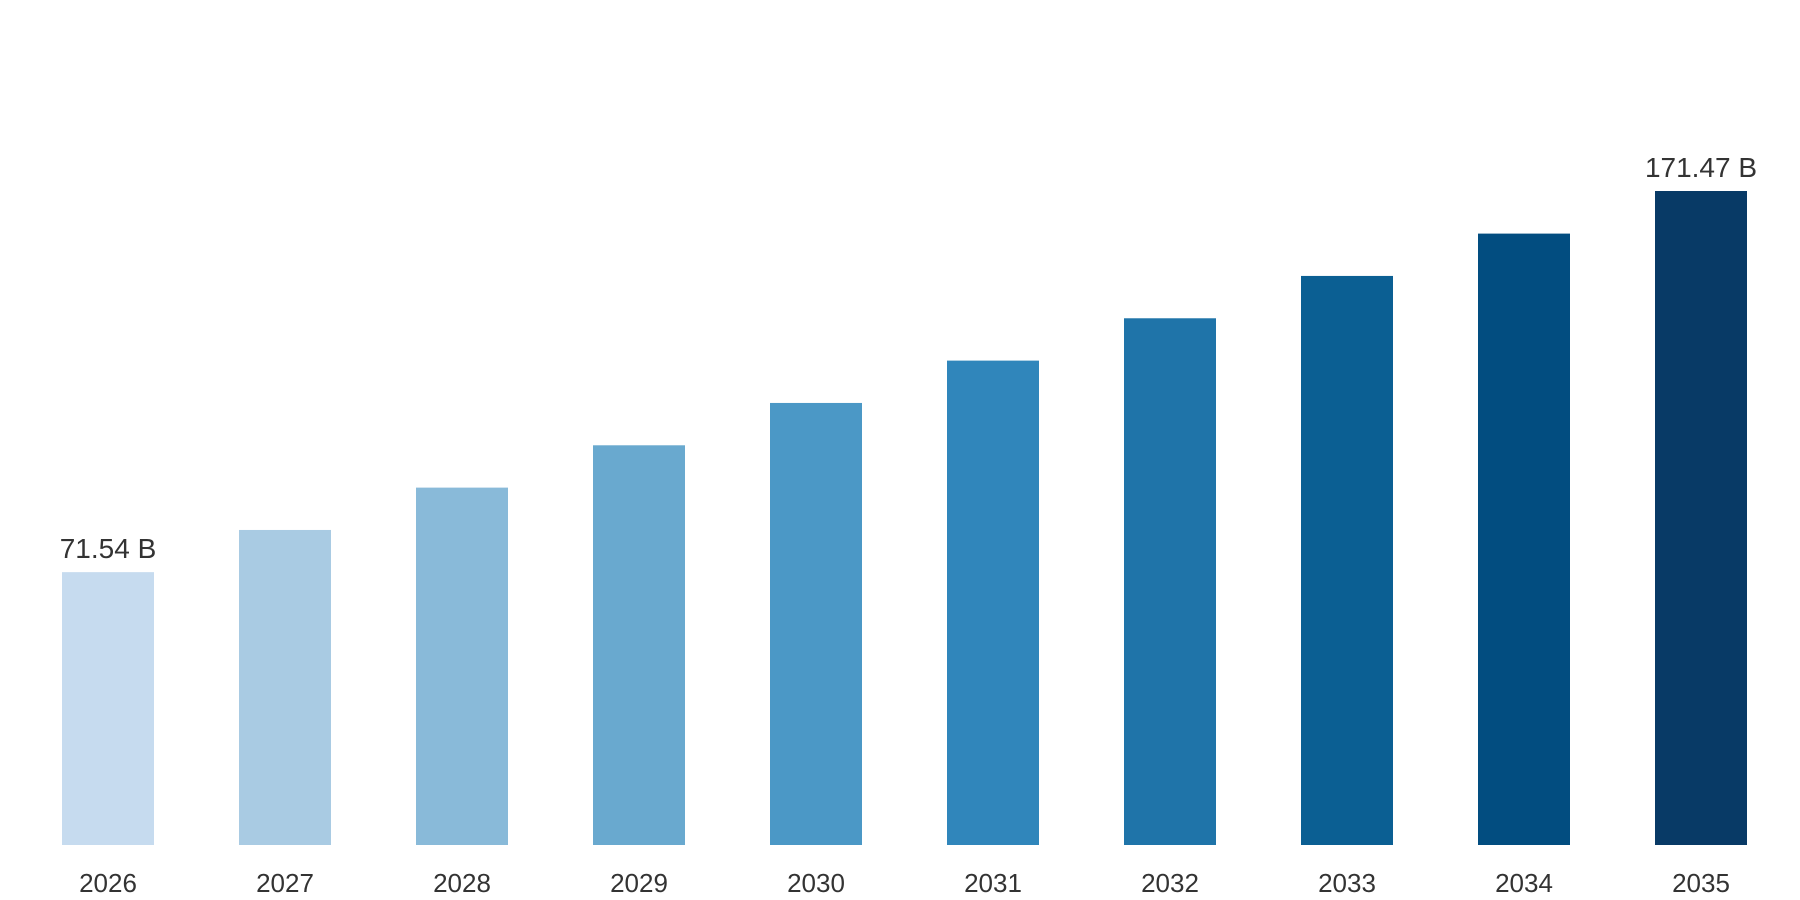  What do you see at coordinates (816, 883) in the screenshot?
I see `x-tick-label-2030: 2030` at bounding box center [816, 883].